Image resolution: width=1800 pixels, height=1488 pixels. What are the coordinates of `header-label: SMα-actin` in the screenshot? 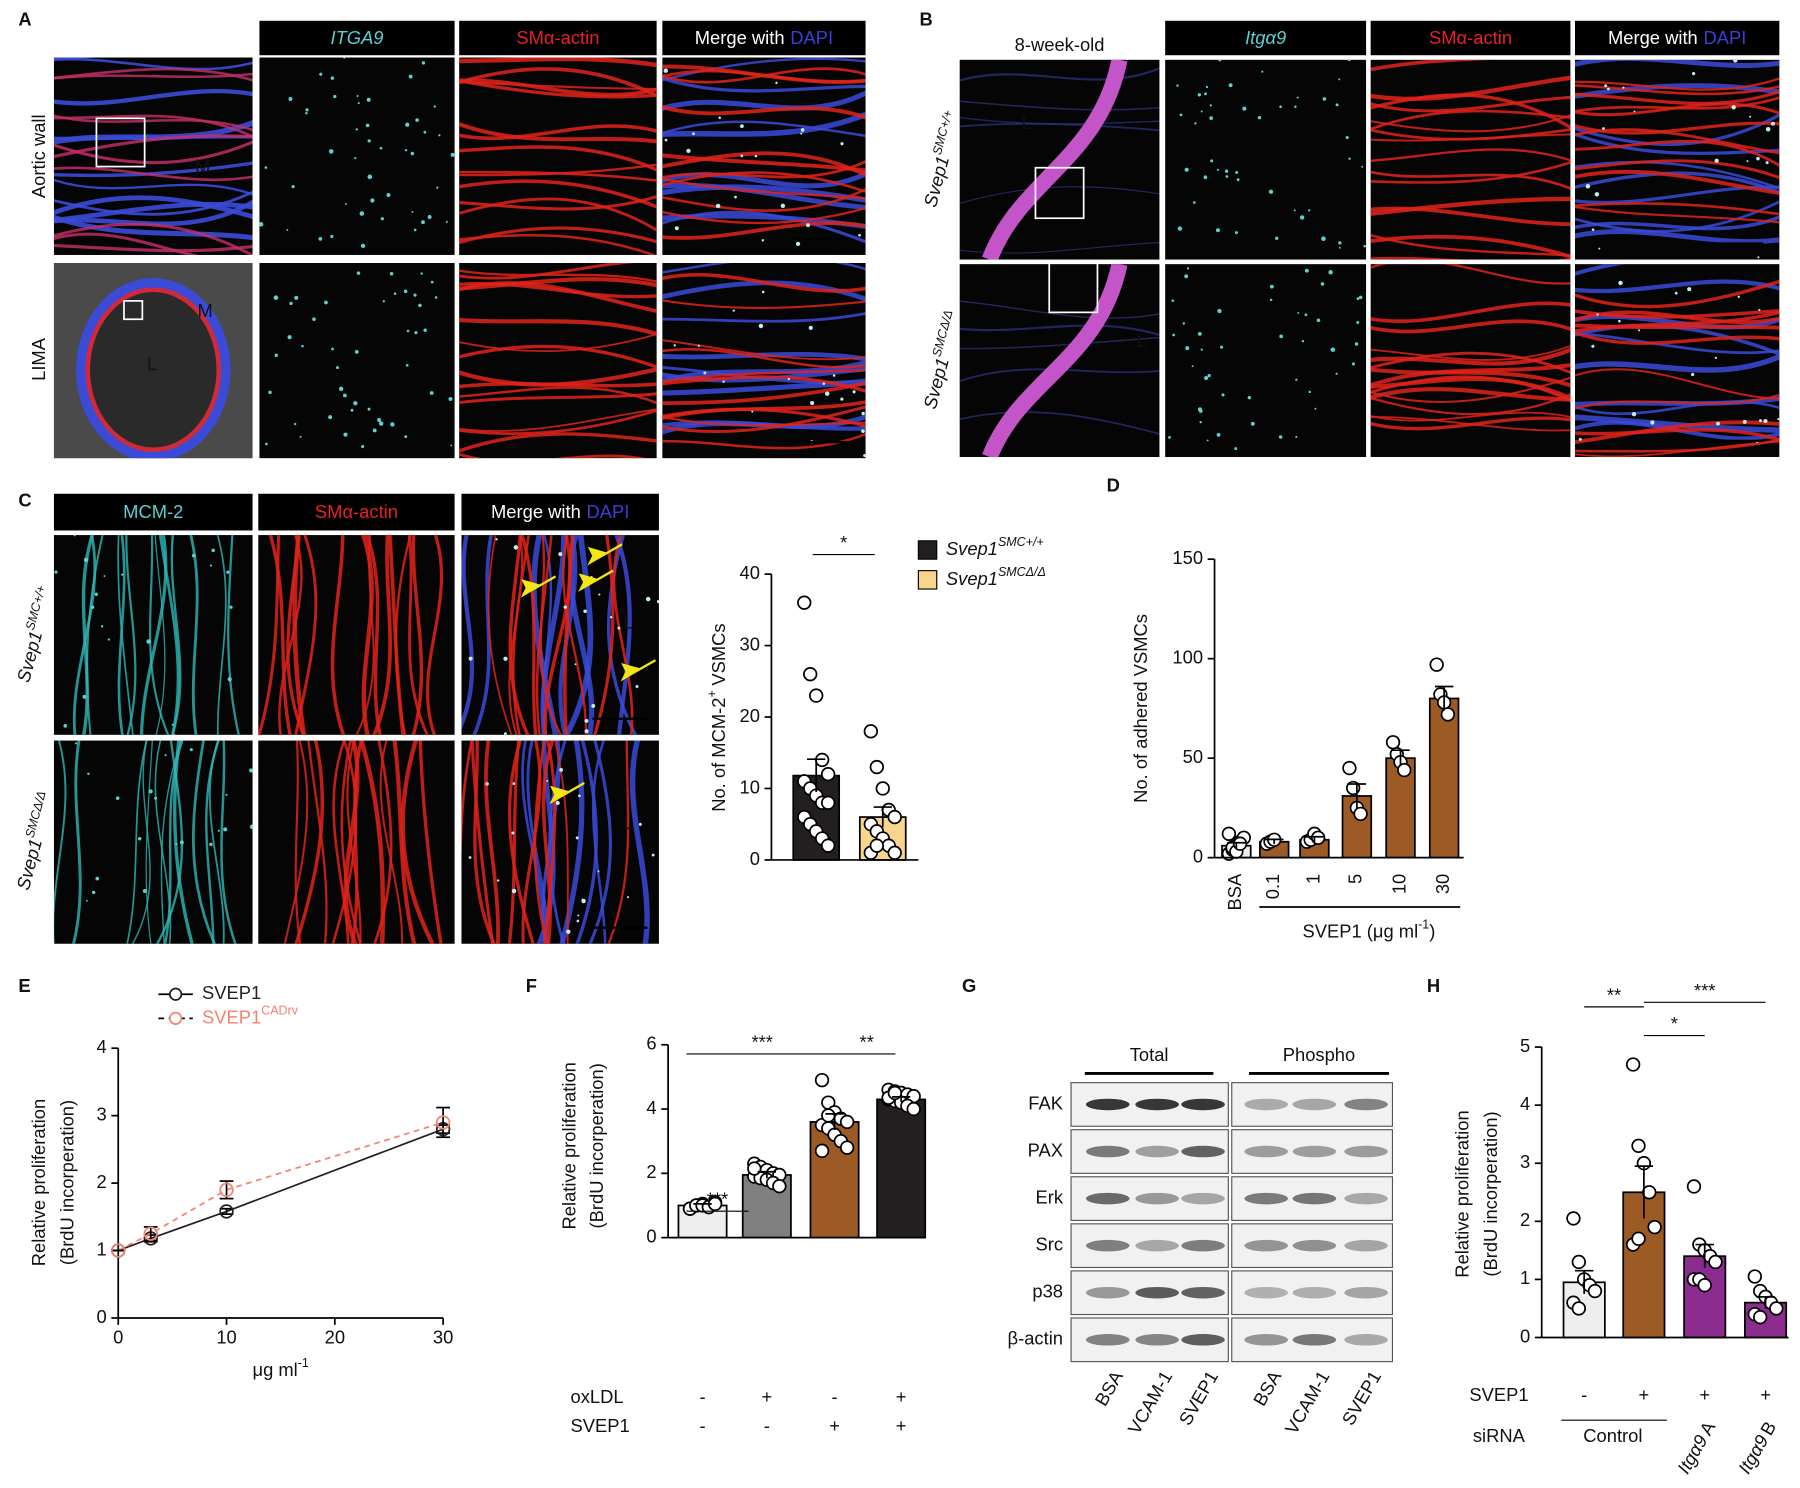 It's located at (557, 37).